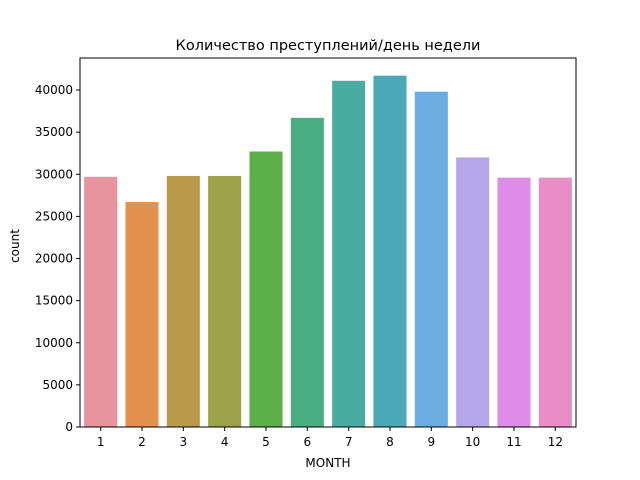 The height and width of the screenshot is (480, 640). What do you see at coordinates (472, 442) in the screenshot?
I see `x-tick-label: 10` at bounding box center [472, 442].